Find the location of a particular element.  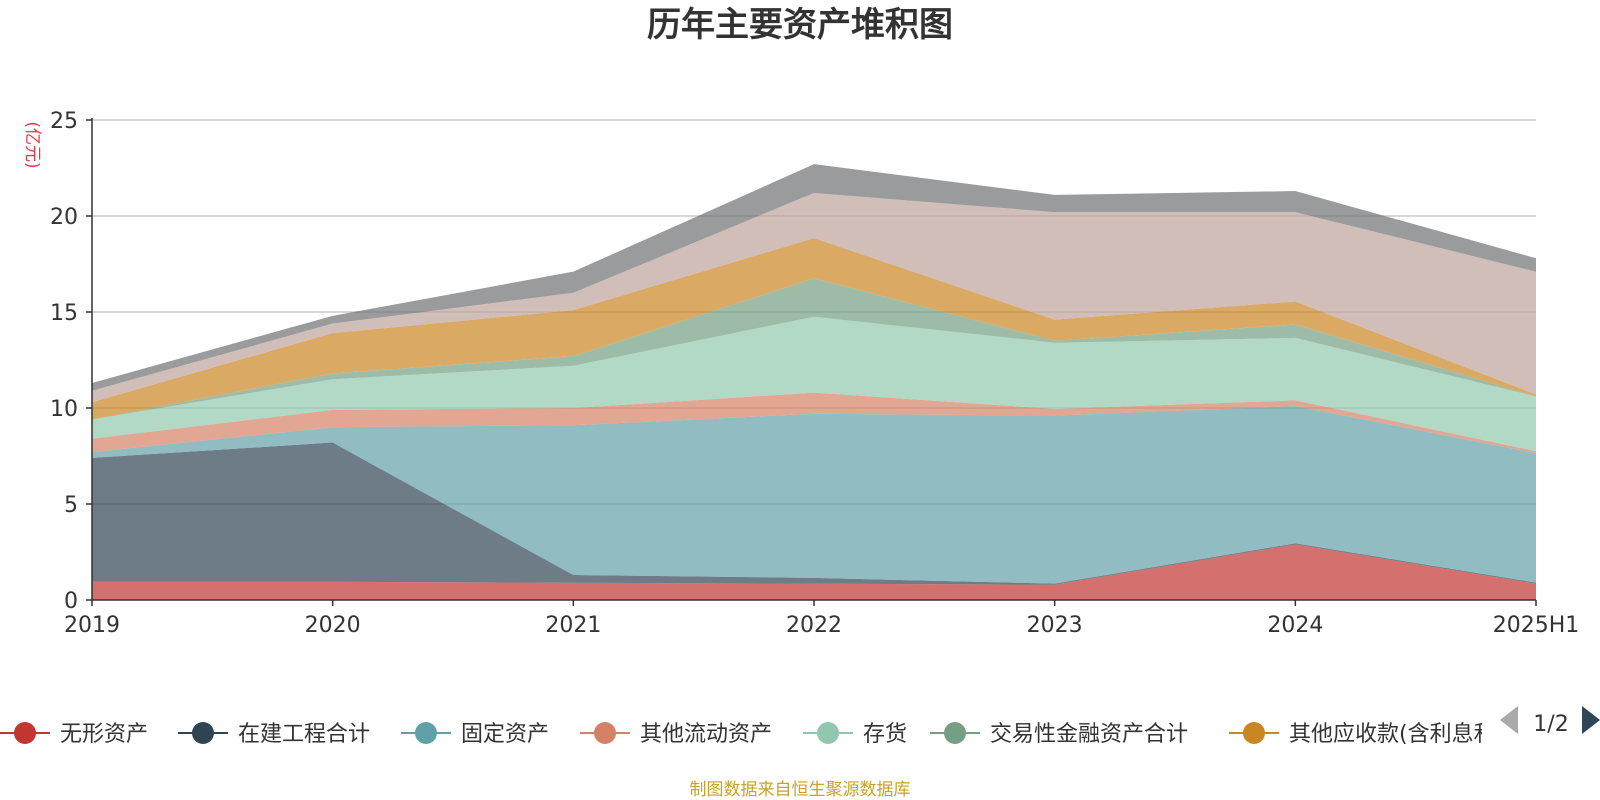

legend-item-0: 无形资产 is located at coordinates (74, 734).